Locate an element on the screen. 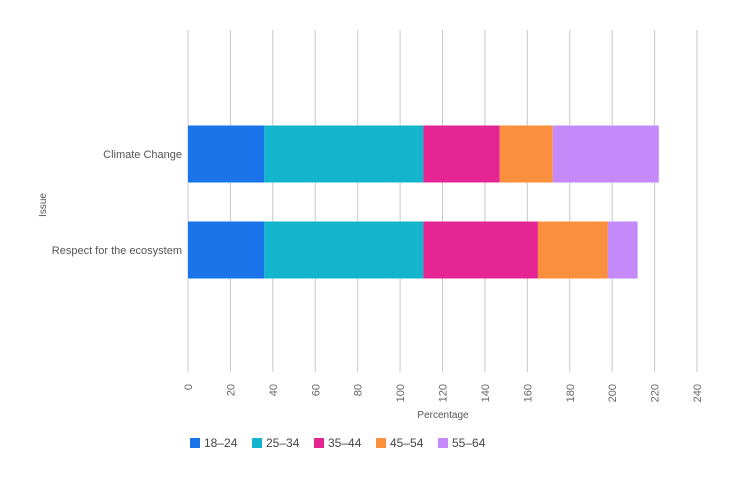 The image size is (741, 486). category-label: Climate Change is located at coordinates (142, 155).